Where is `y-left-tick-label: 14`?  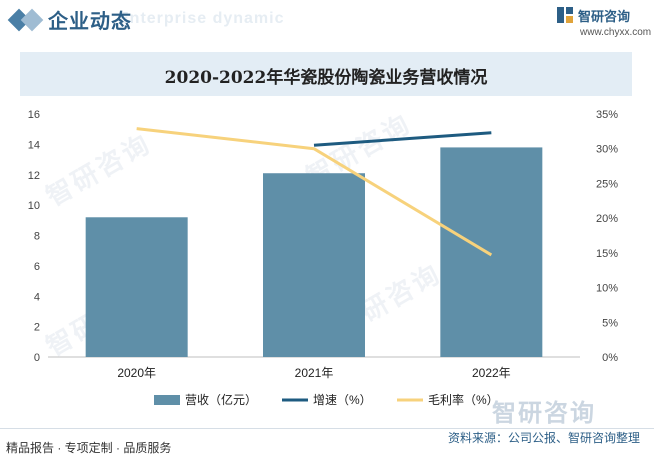 y-left-tick-label: 14 is located at coordinates (34, 145).